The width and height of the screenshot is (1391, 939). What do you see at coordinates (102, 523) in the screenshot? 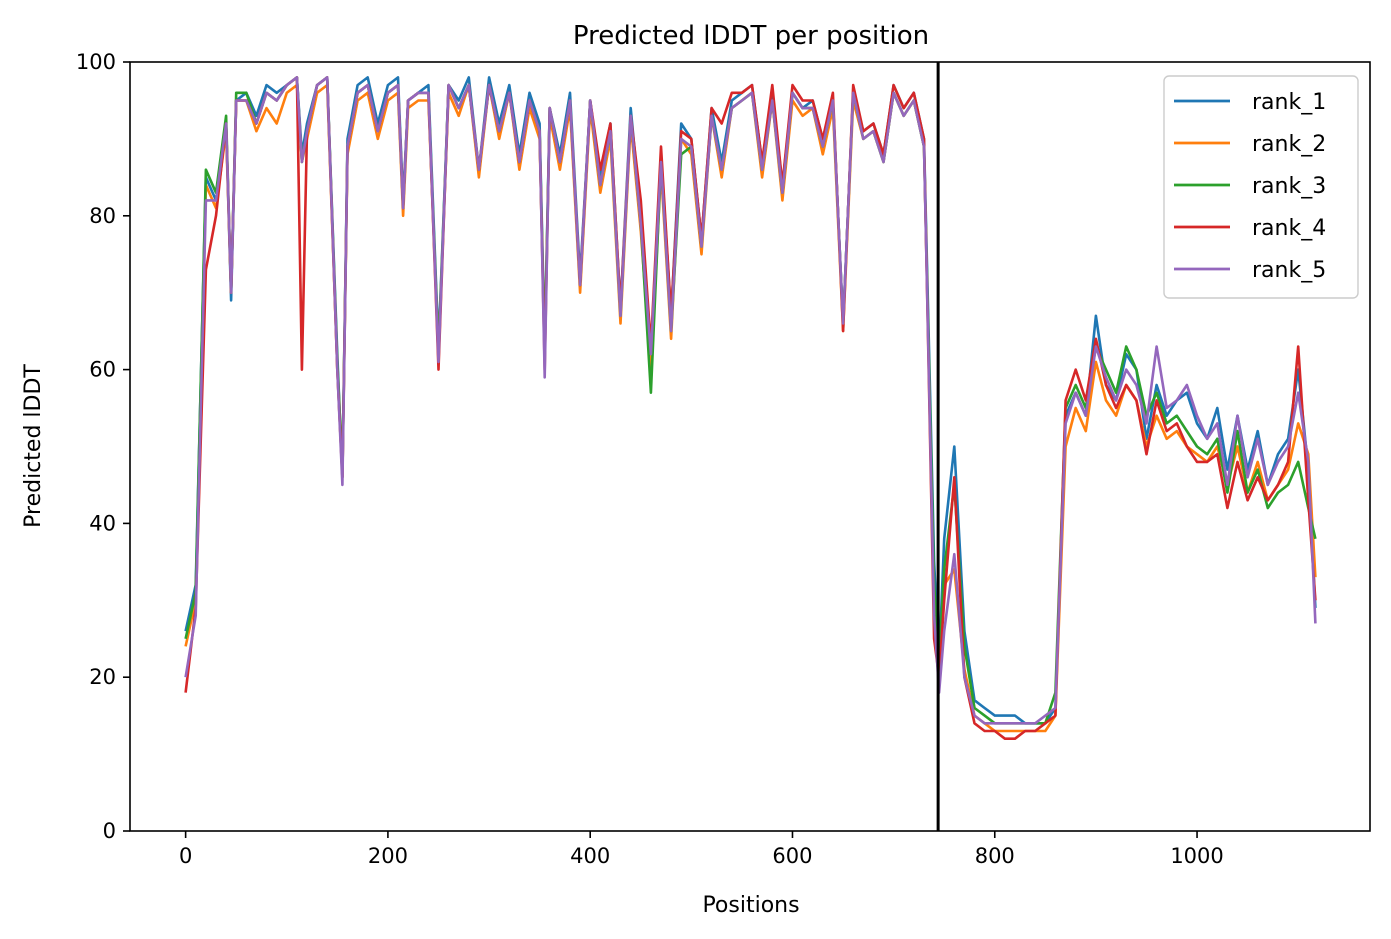
I see `y-tick-label: 40` at bounding box center [102, 523].